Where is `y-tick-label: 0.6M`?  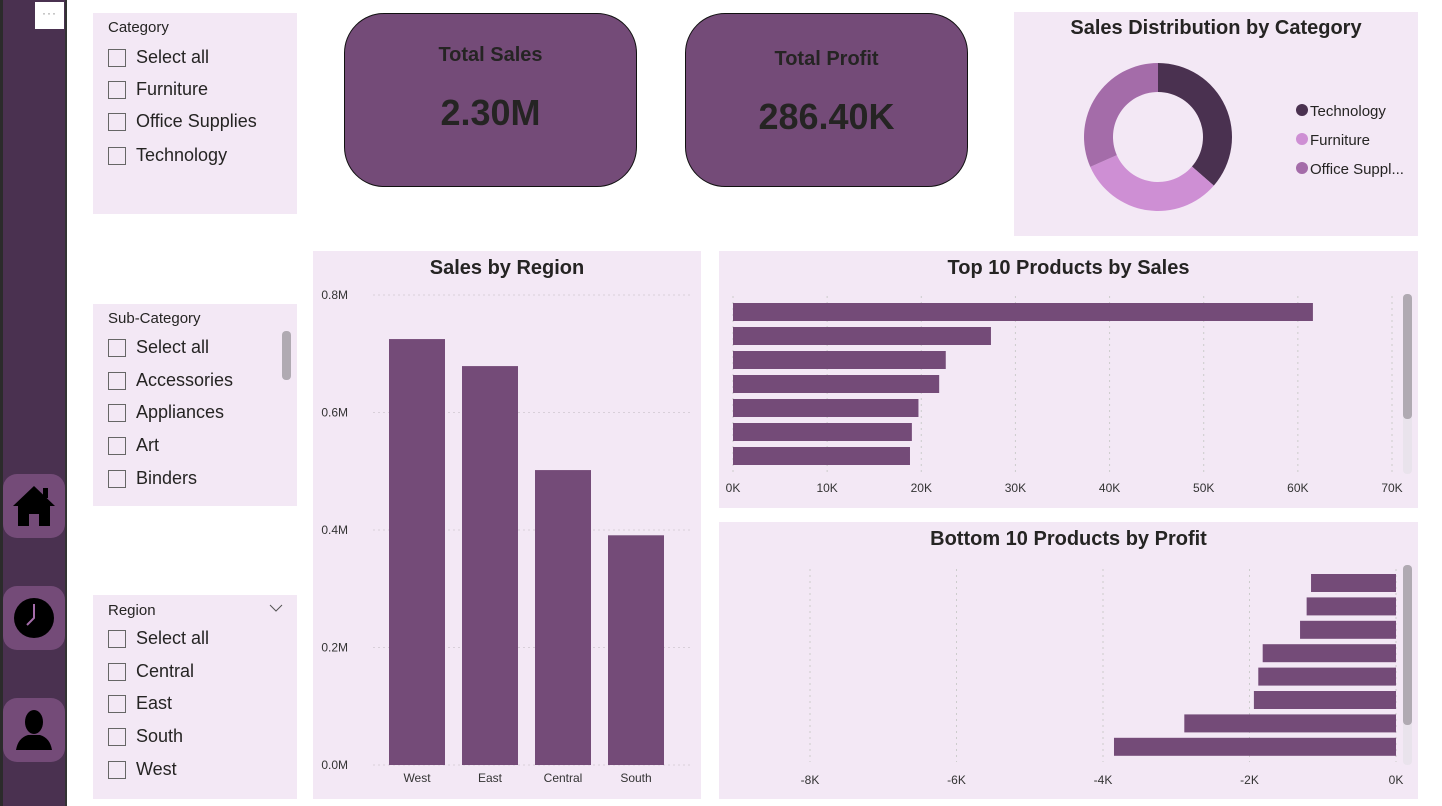
y-tick-label: 0.6M is located at coordinates (334, 413).